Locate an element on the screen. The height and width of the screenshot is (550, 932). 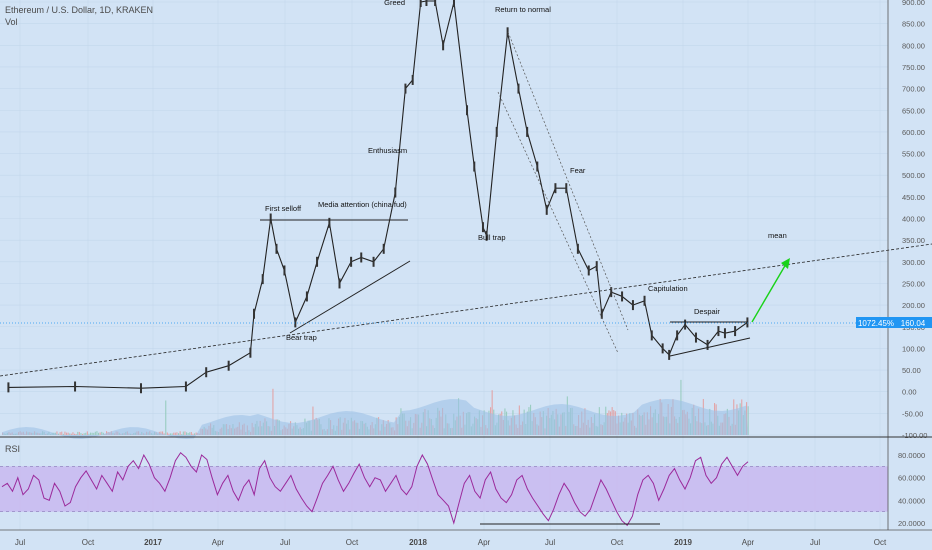
rsi-band is located at coordinates (444, 489).